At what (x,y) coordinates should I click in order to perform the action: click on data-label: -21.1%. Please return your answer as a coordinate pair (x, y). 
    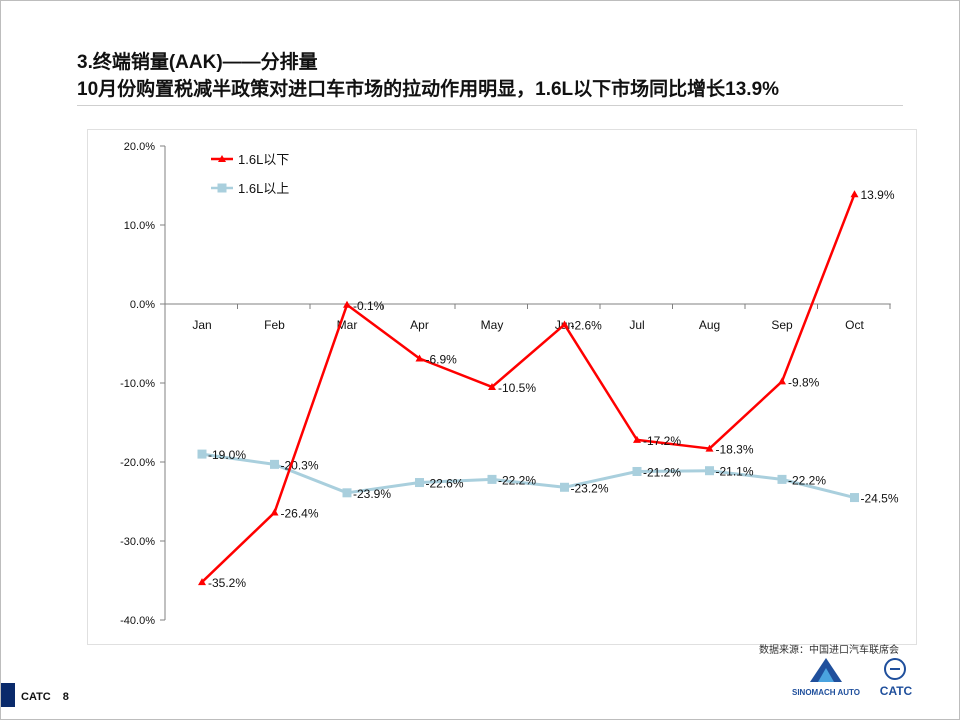
    Looking at the image, I should click on (735, 472).